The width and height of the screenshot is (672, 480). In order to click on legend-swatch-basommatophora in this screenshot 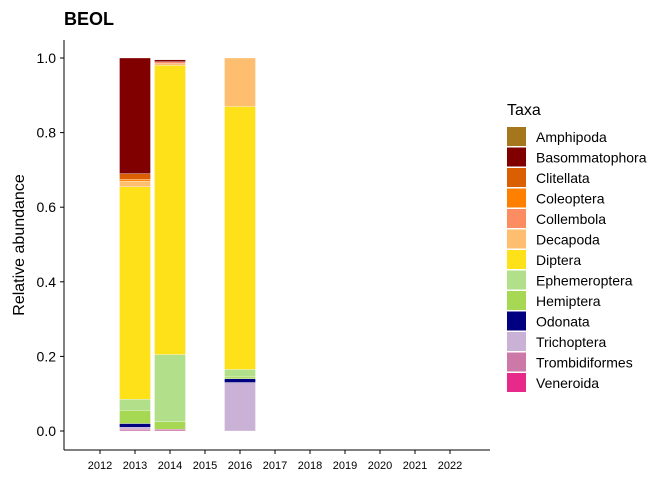, I will do `click(516, 157)`.